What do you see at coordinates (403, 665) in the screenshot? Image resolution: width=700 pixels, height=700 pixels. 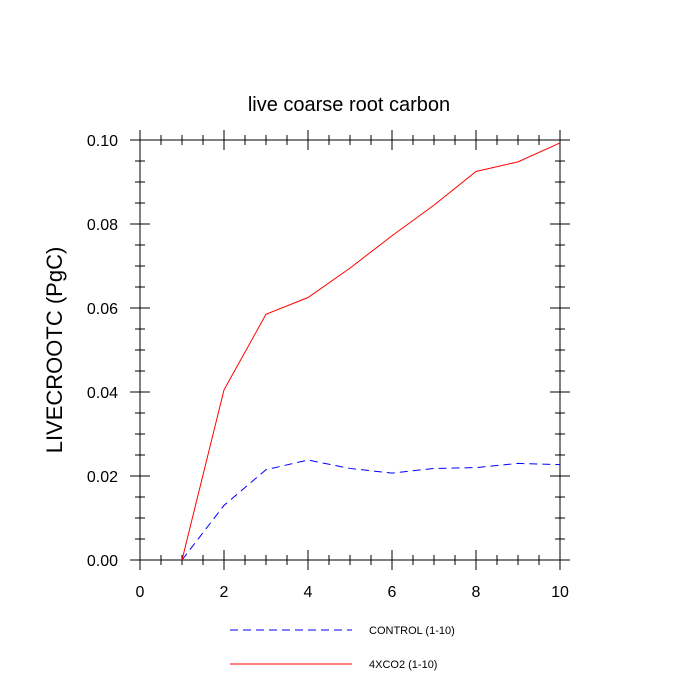 I see `legend-label: 4XCO2 (1-10)` at bounding box center [403, 665].